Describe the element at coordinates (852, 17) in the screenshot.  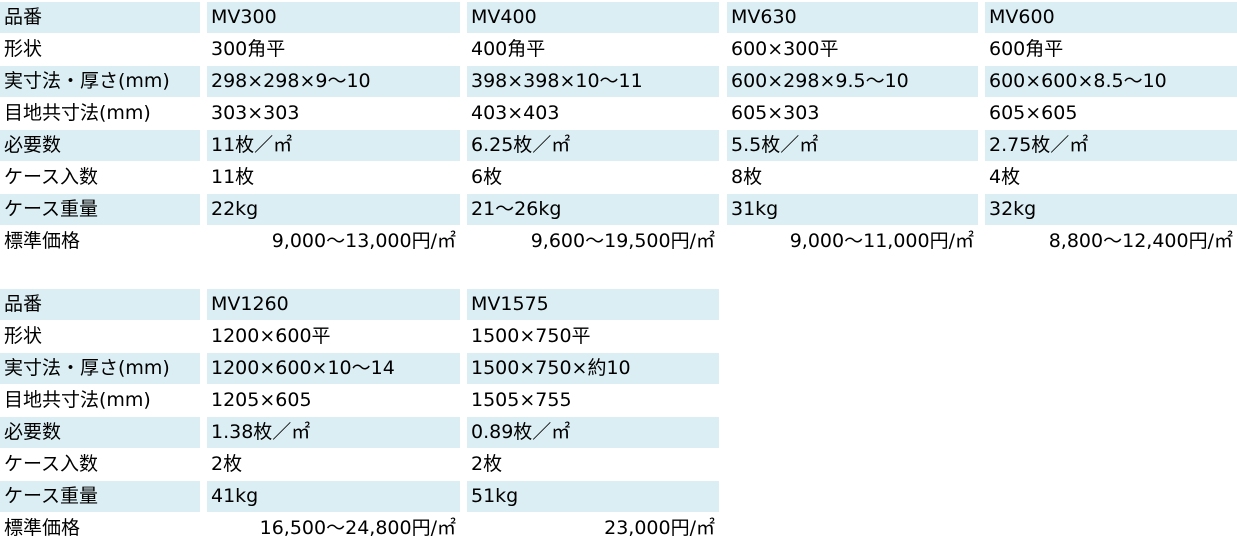
I see `cell-value: MV630` at that location.